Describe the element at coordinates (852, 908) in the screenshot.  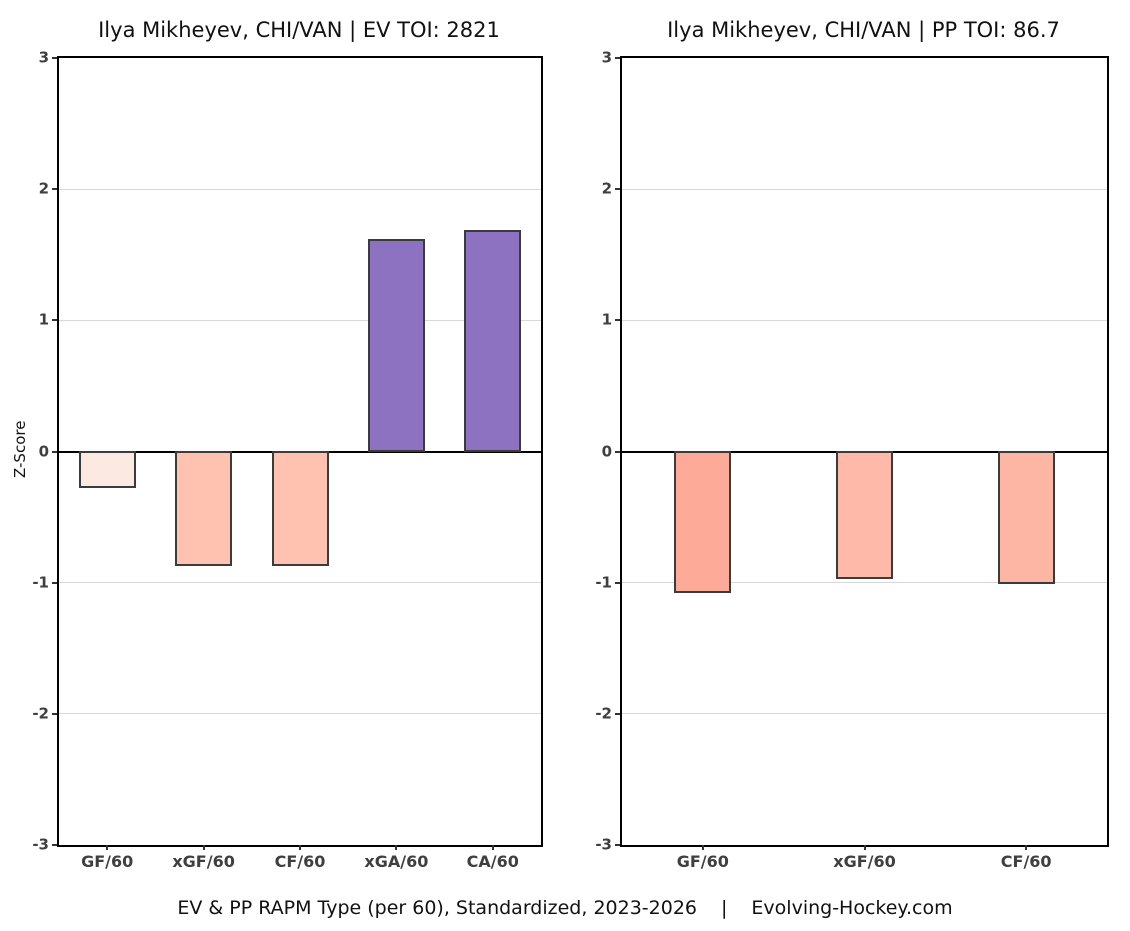
I see `caption-source-text: Evolving-Hockey.com` at that location.